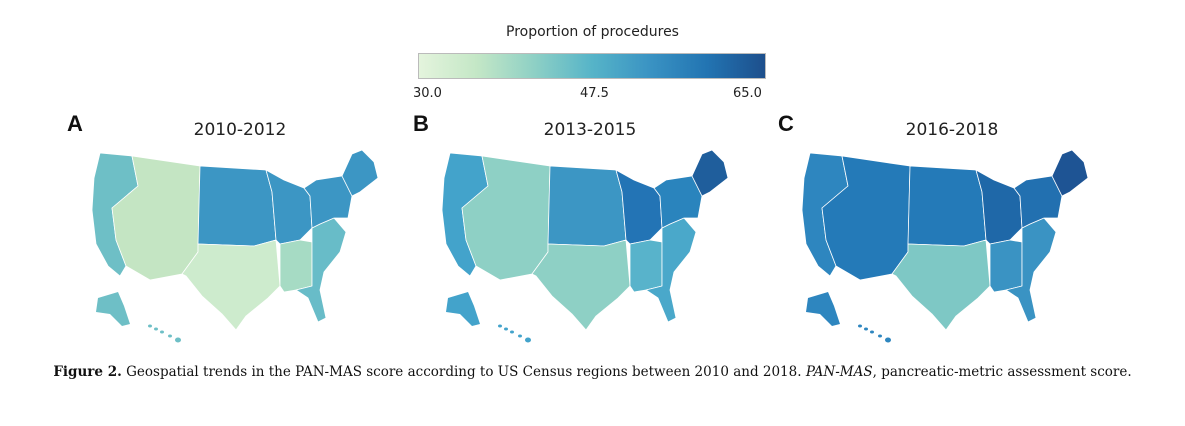 The height and width of the screenshot is (426, 1185). I want to click on us-map-svg-a, so click(235, 246).